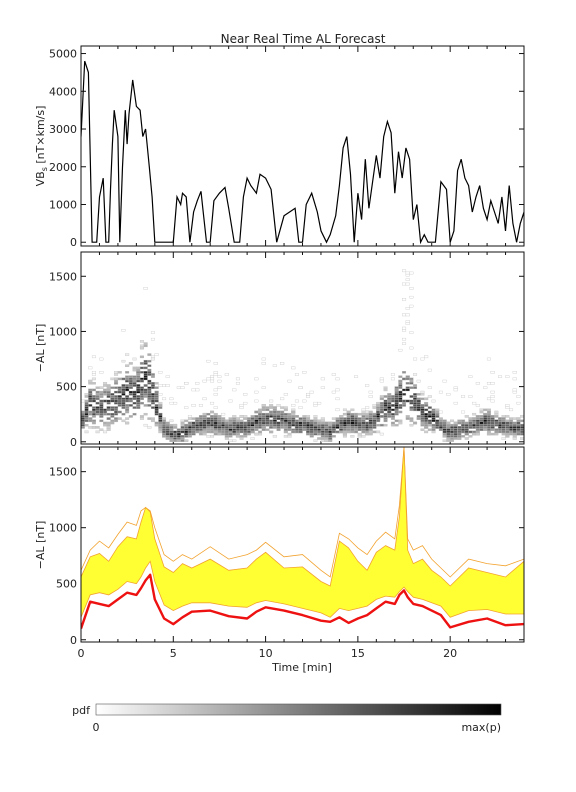 This screenshot has width=576, height=792. What do you see at coordinates (173, 653) in the screenshot?
I see `x-tick-label: 5` at bounding box center [173, 653].